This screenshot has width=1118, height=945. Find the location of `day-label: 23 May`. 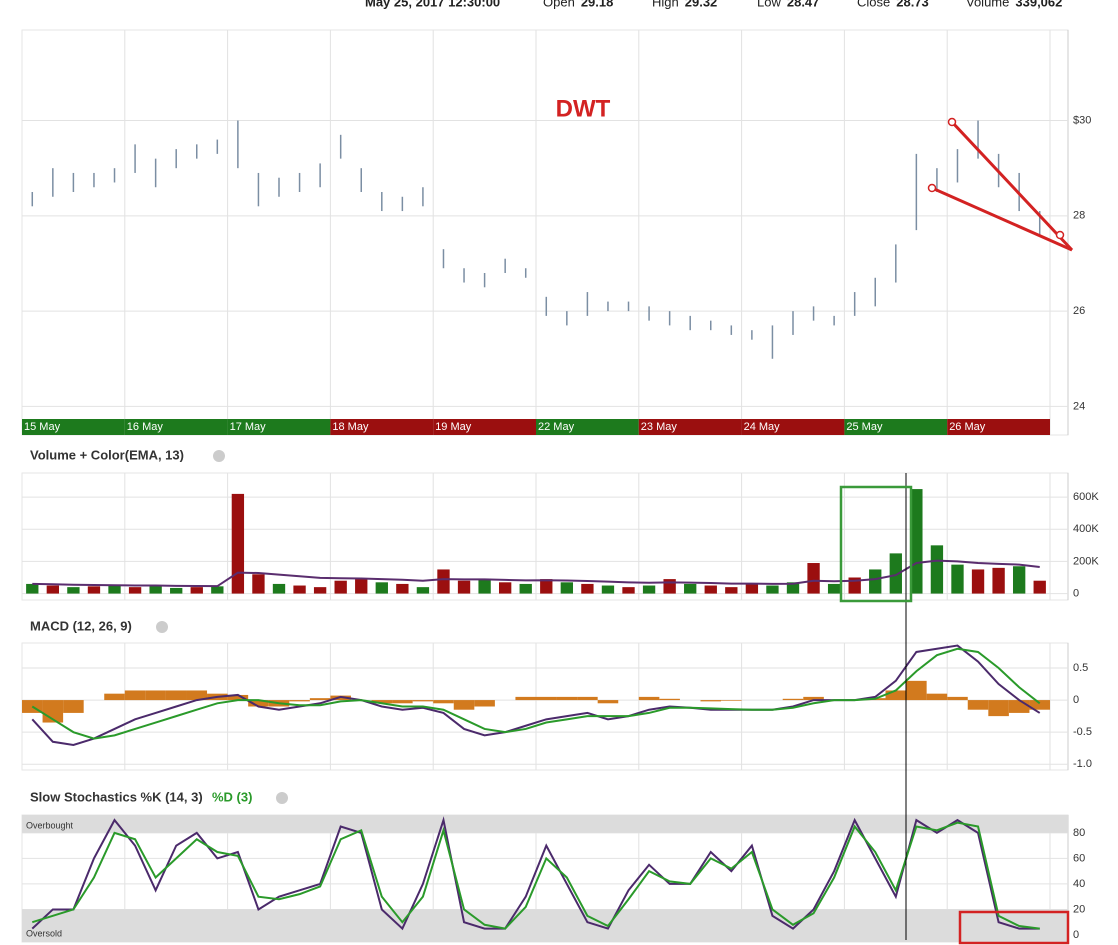

day-label: 23 May is located at coordinates (659, 427).